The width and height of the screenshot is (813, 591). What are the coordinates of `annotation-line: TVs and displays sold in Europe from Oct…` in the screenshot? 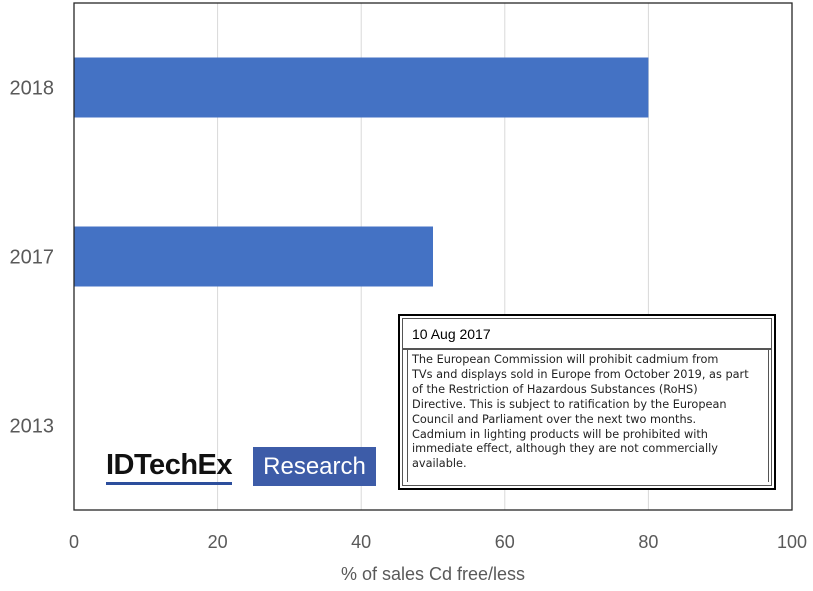 It's located at (580, 374).